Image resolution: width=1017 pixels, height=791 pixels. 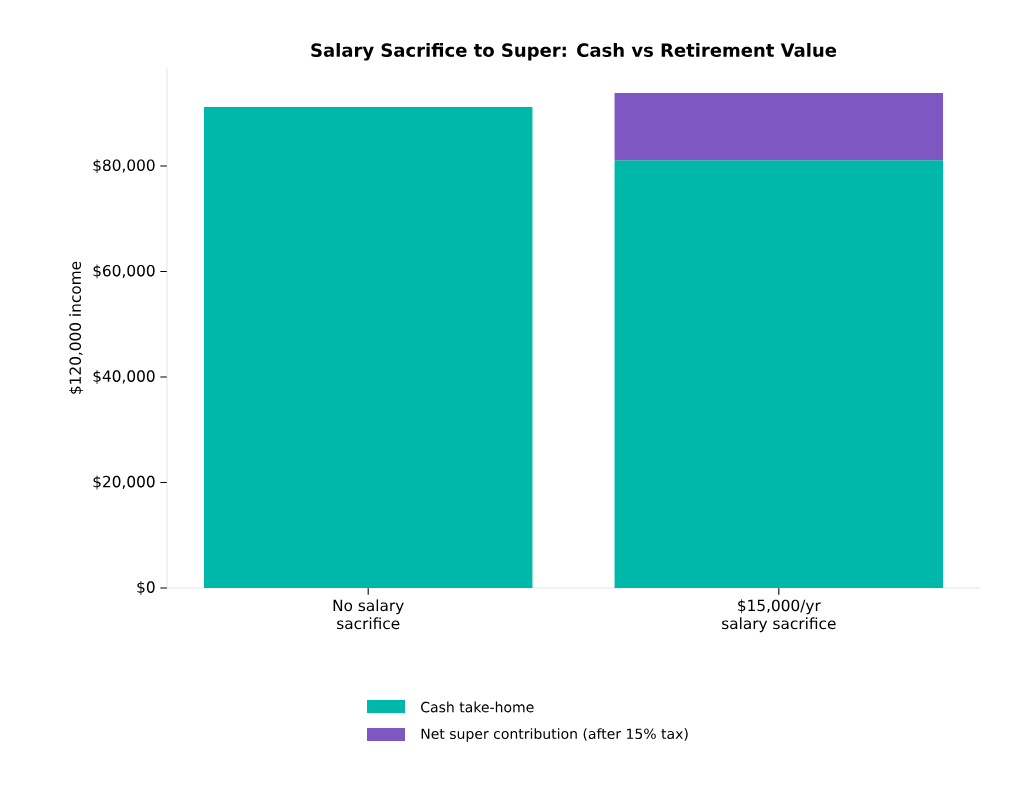 I want to click on y-tick-label: $60,000, so click(x=124, y=271).